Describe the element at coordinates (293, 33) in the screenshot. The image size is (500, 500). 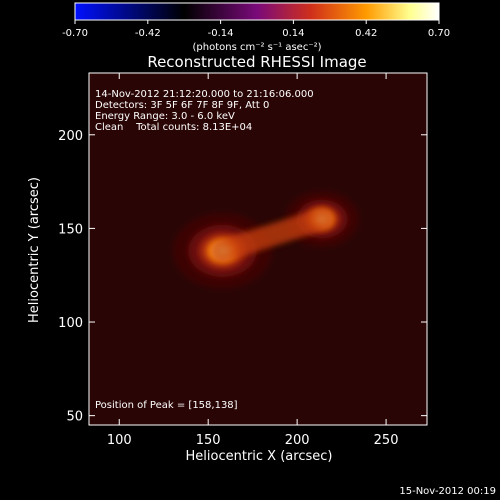
I see `colorbar-tick-label: 0.14` at that location.